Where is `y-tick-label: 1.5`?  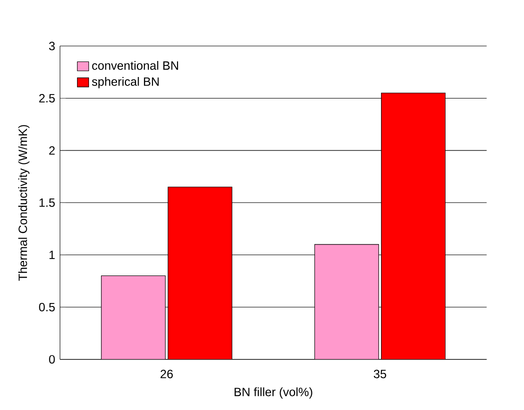 y-tick-label: 1.5 is located at coordinates (47, 202).